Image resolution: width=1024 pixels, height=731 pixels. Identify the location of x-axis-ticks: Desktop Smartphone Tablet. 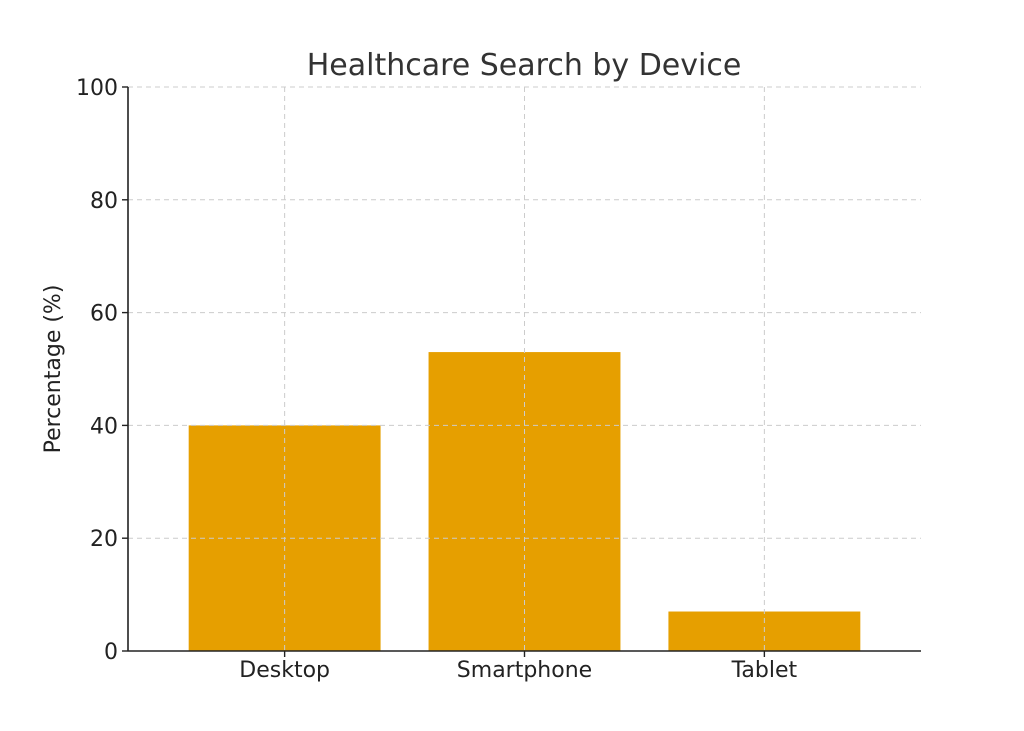
(518, 667).